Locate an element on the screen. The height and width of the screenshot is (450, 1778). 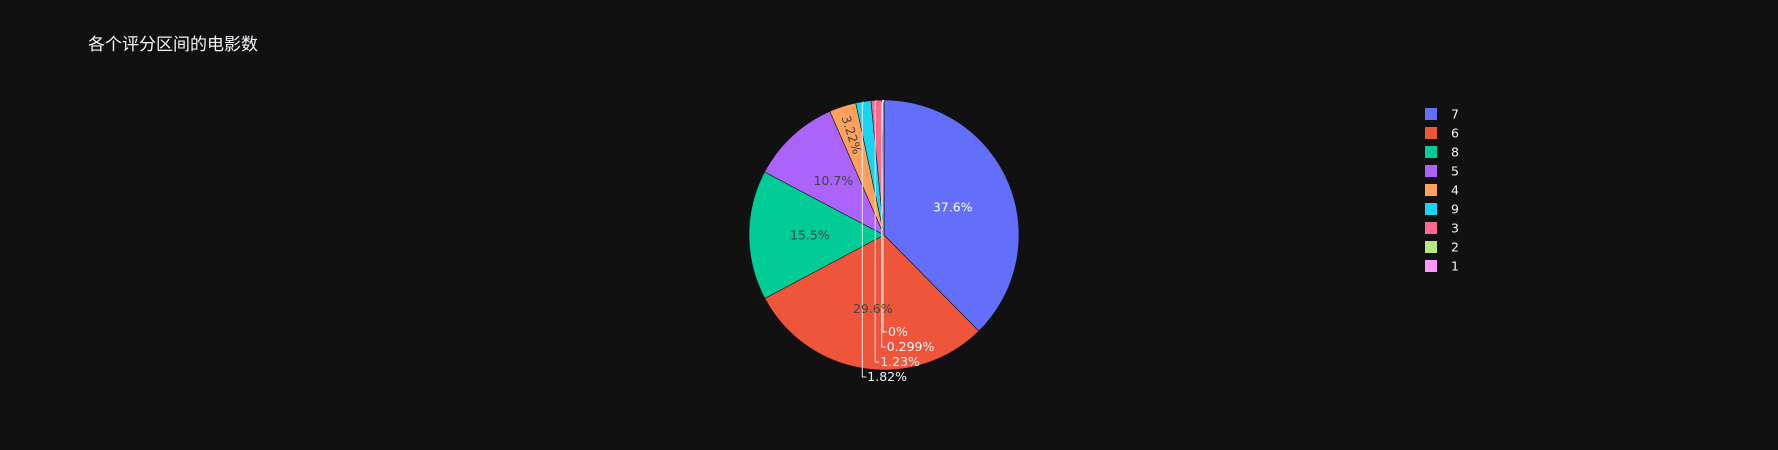
legend-item-score-1: 1 is located at coordinates (1442, 266).